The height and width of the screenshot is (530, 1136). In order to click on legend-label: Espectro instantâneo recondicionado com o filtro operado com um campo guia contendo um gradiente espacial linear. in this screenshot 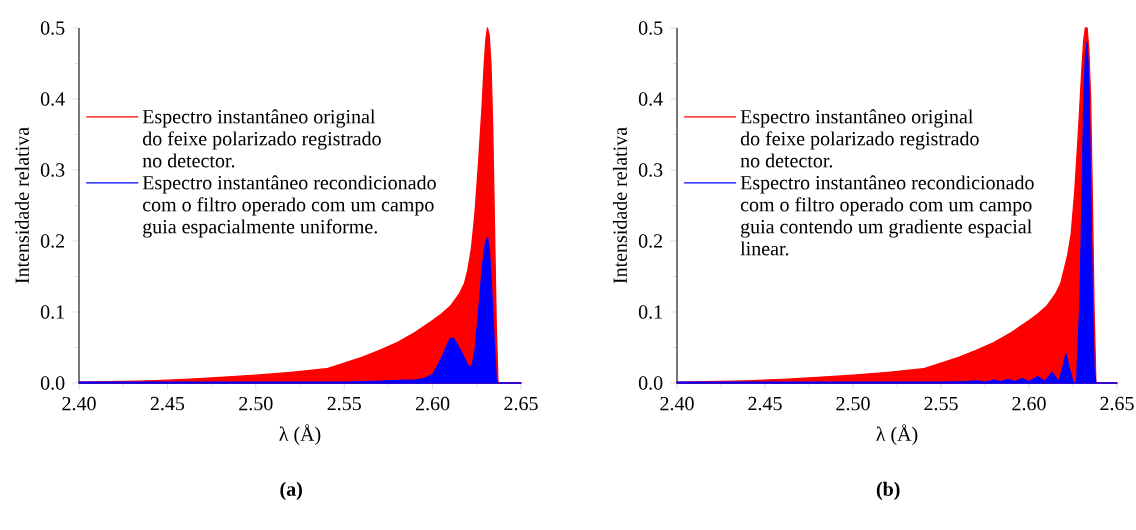, I will do `click(887, 215)`.